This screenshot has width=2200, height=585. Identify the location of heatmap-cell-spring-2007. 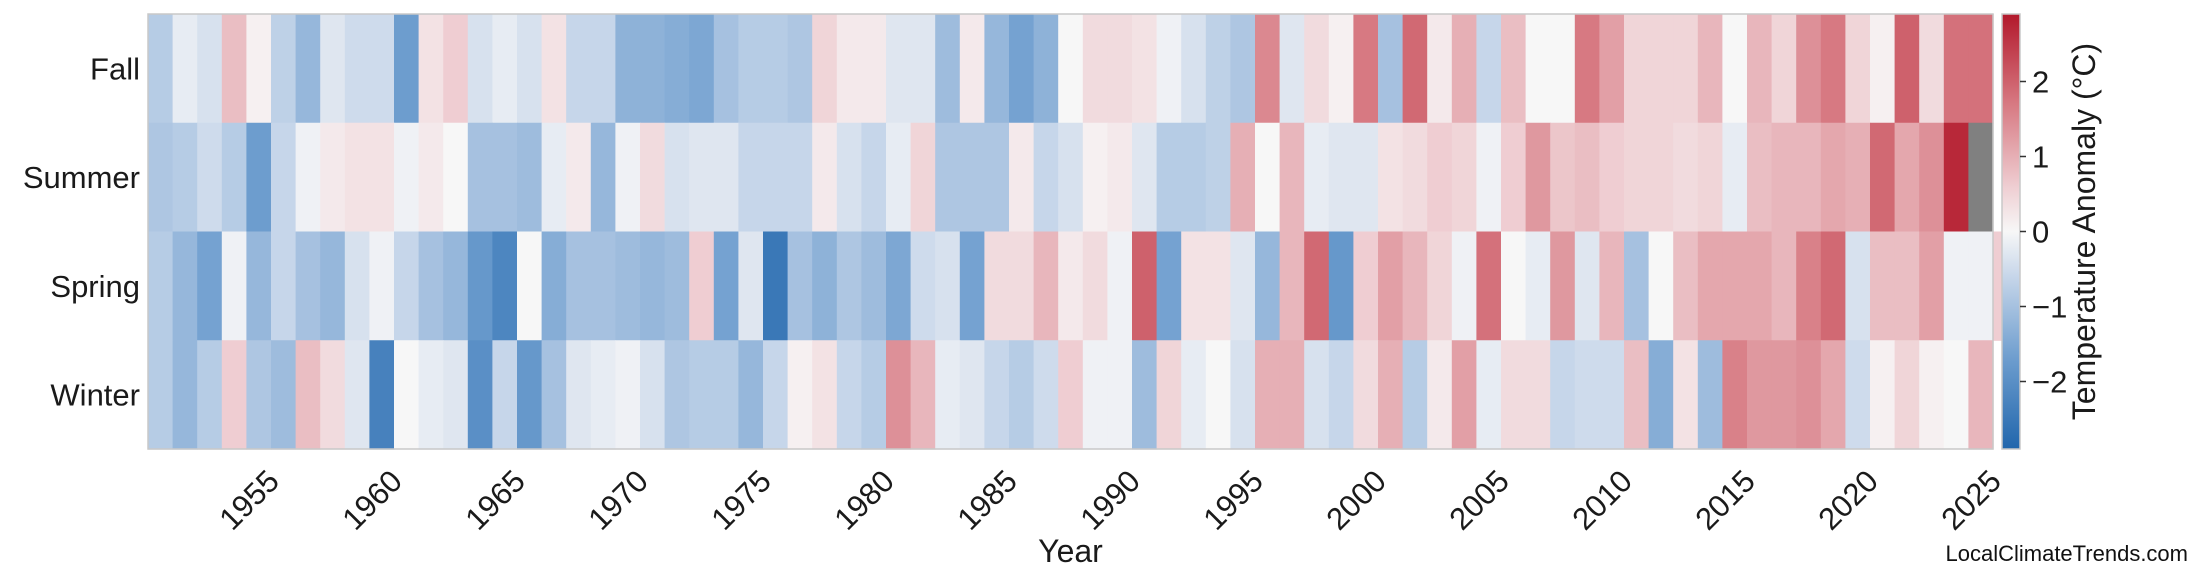
(1563, 286).